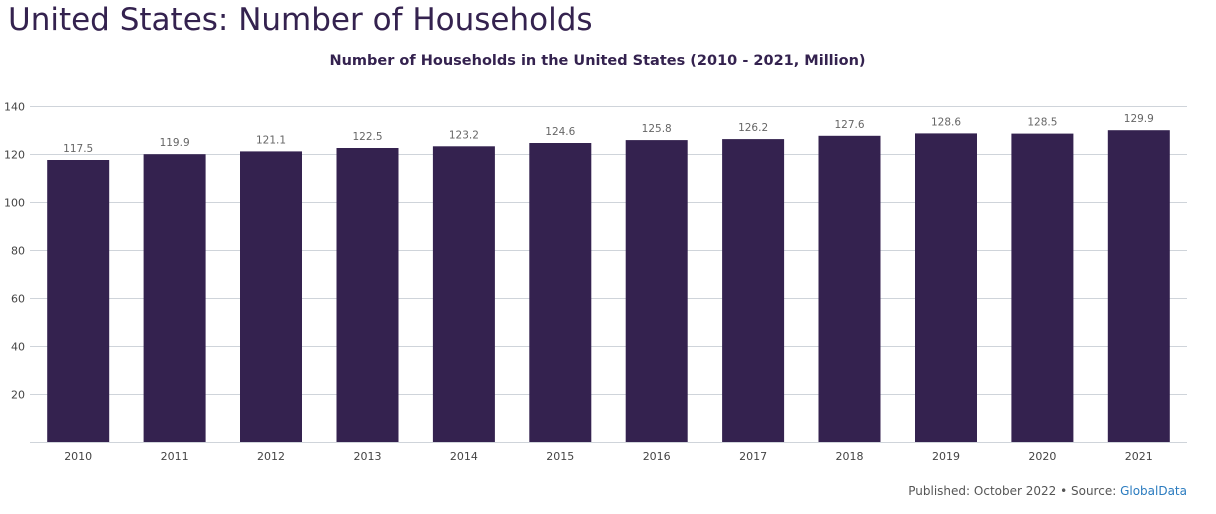 Image resolution: width=1216 pixels, height=514 pixels. Describe the element at coordinates (1139, 119) in the screenshot. I see `data-label-2021: 129.9` at that location.